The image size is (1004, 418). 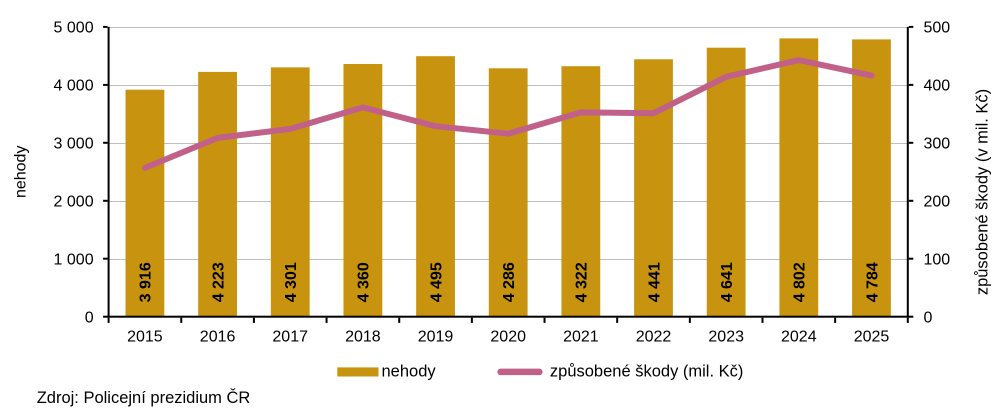 I want to click on svg-text: 4 286, so click(x=509, y=282).